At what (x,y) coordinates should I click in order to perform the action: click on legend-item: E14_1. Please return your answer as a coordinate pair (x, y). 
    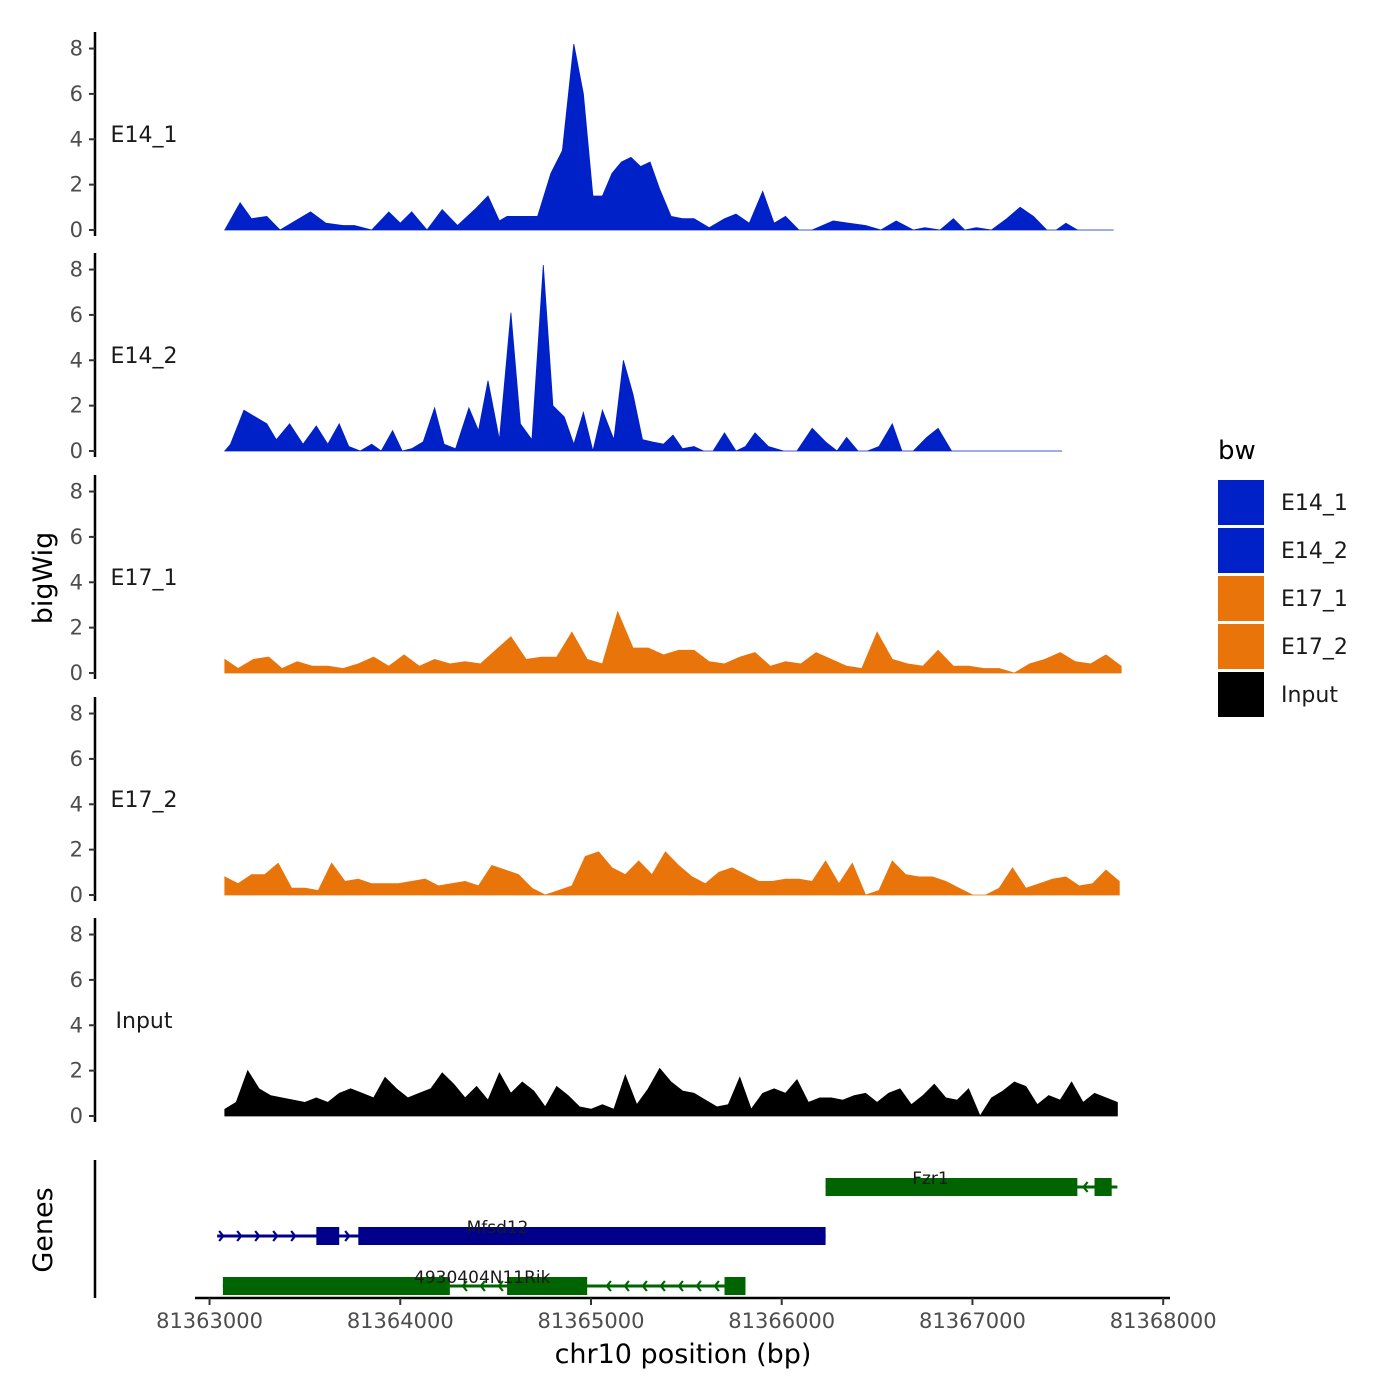
    Looking at the image, I should click on (1283, 502).